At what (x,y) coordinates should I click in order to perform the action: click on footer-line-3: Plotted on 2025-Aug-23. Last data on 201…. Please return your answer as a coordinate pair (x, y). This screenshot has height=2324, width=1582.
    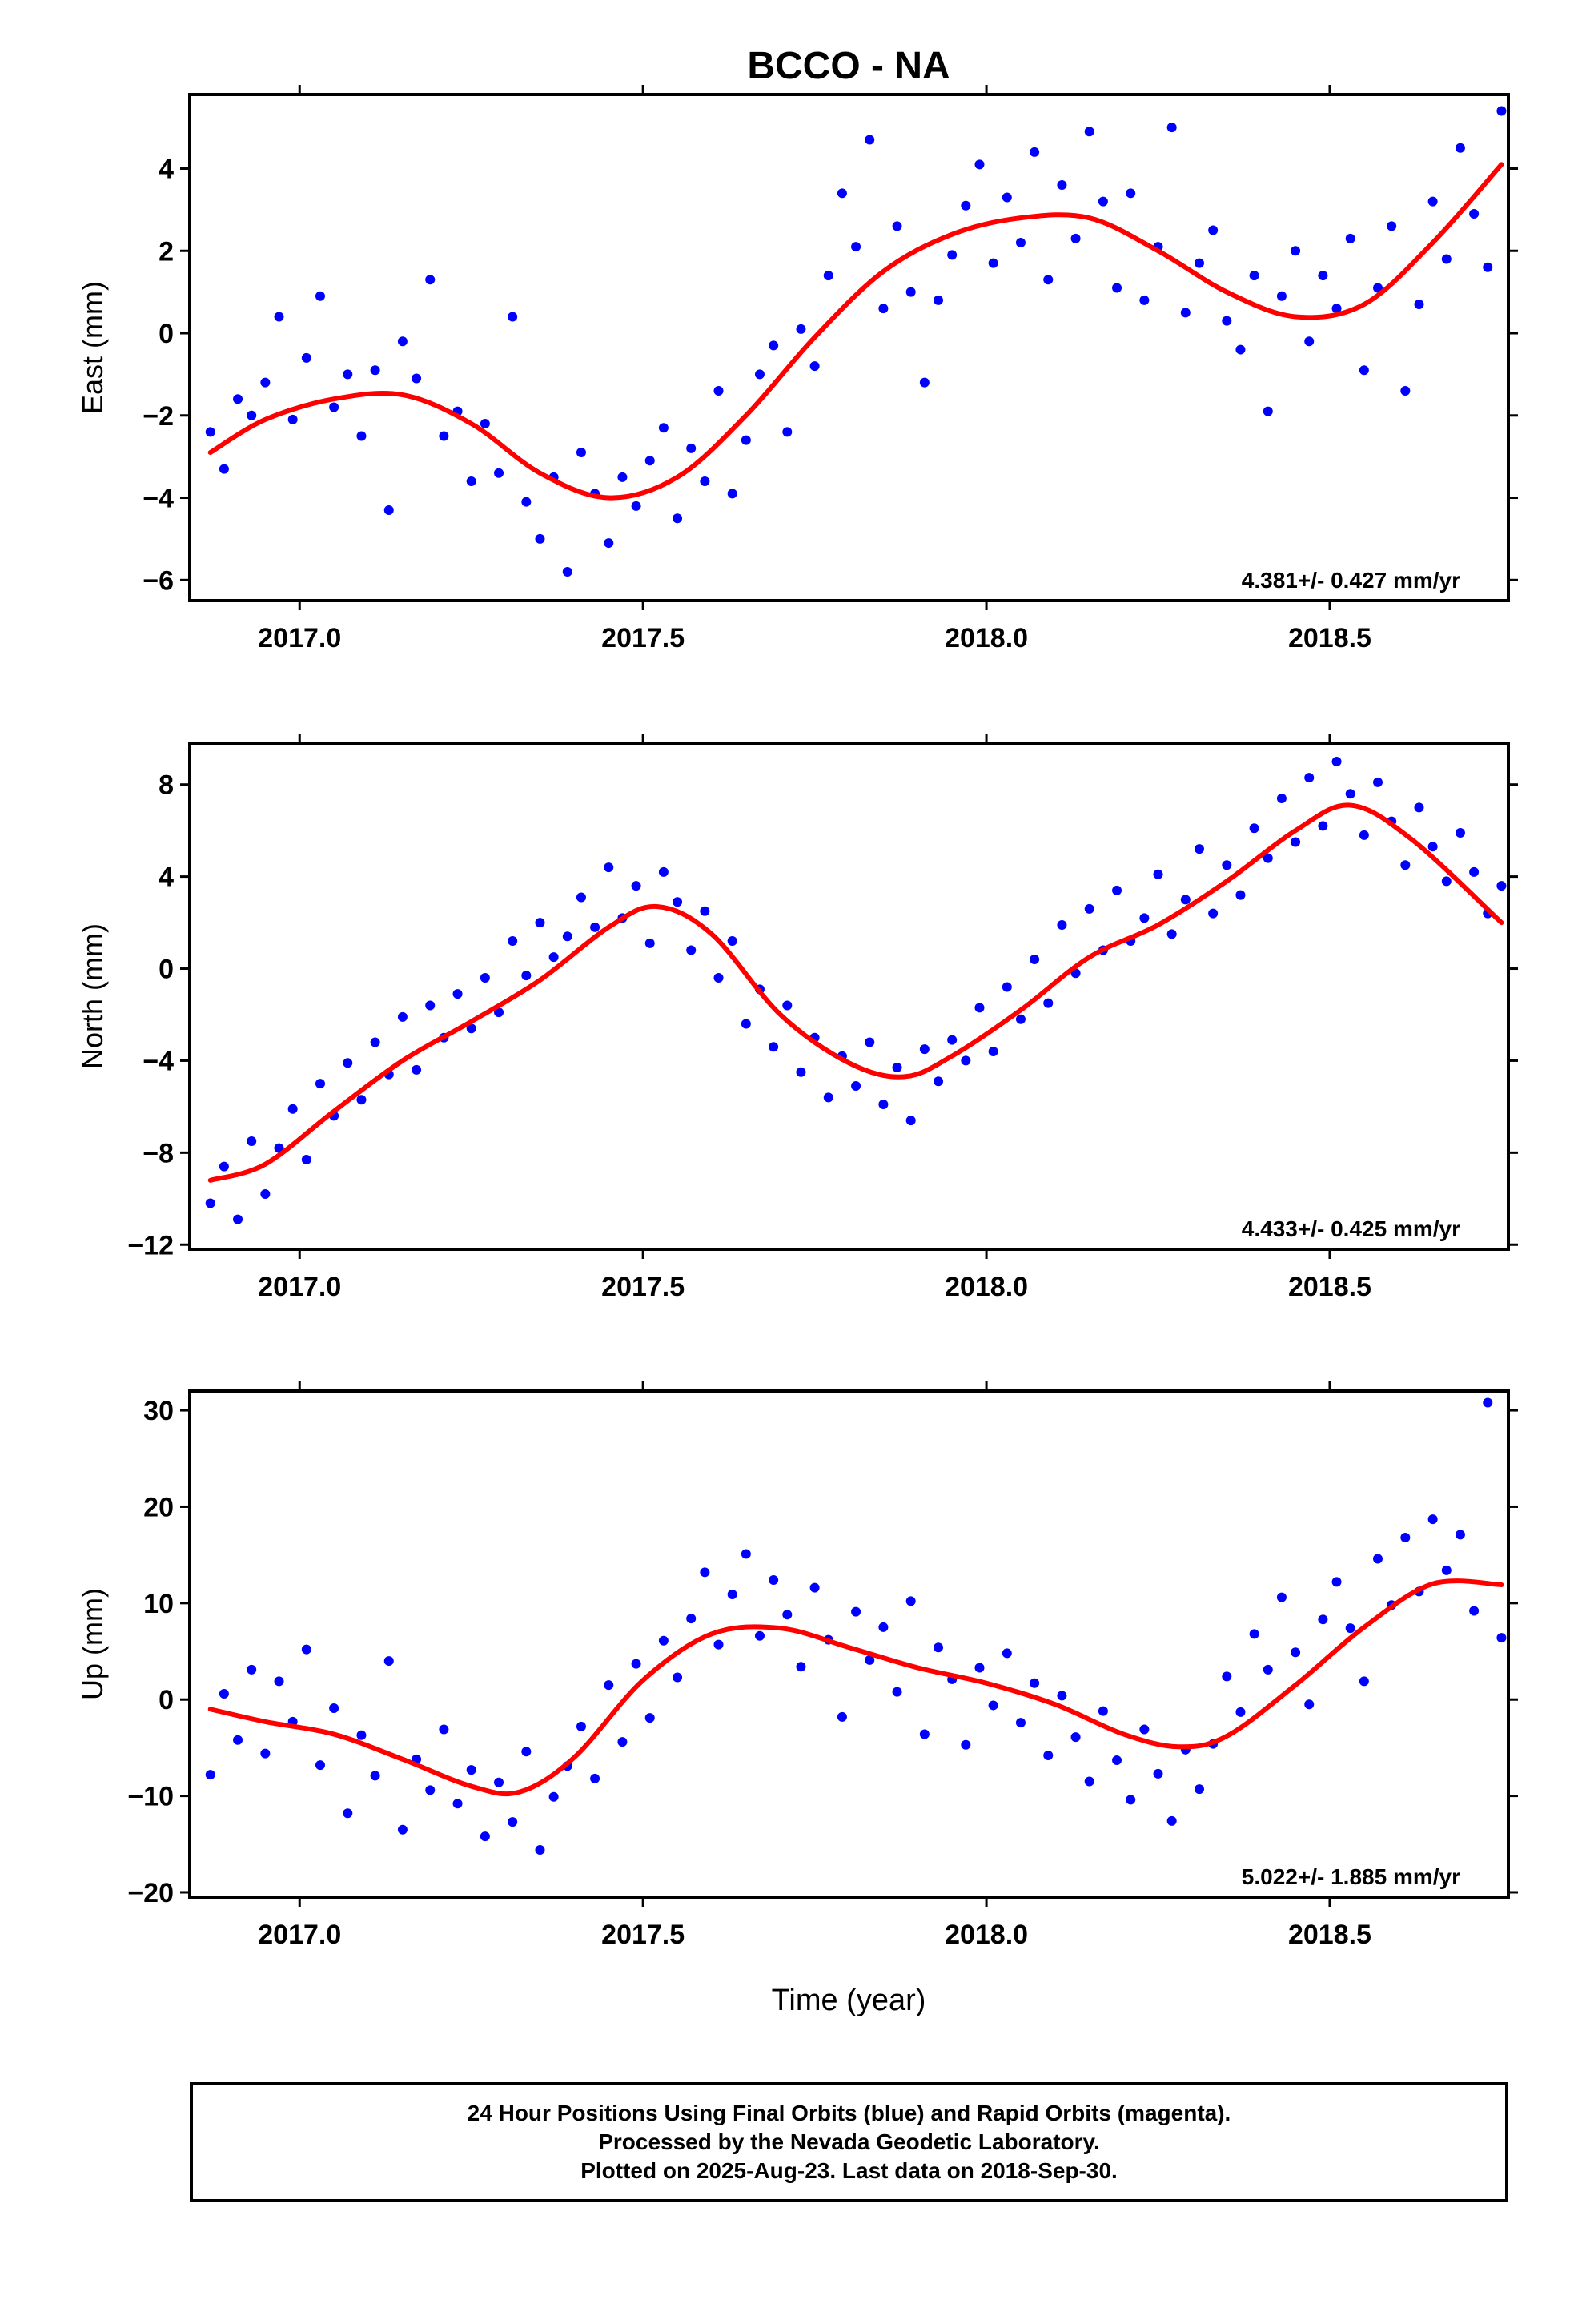
    Looking at the image, I should click on (849, 2170).